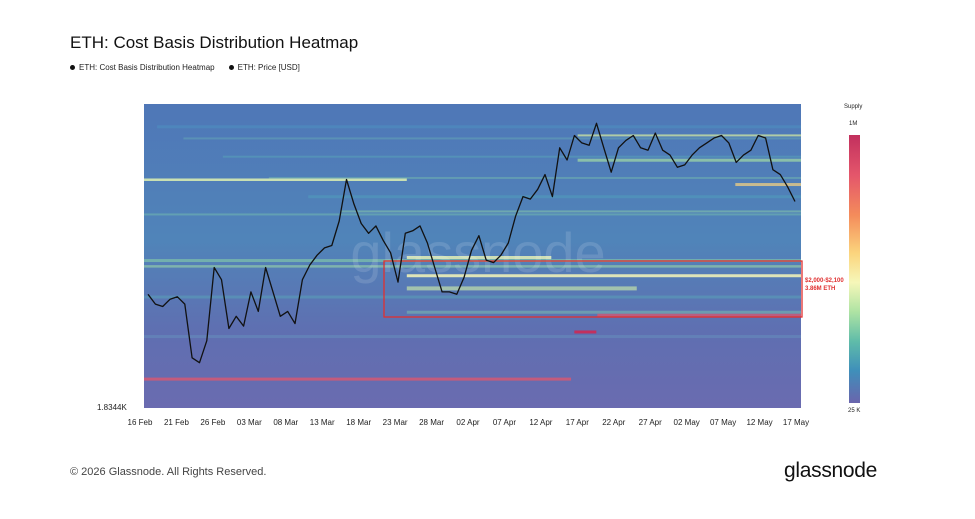 The height and width of the screenshot is (519, 975). Describe the element at coordinates (650, 422) in the screenshot. I see `x-tick-label: 27 Apr` at that location.